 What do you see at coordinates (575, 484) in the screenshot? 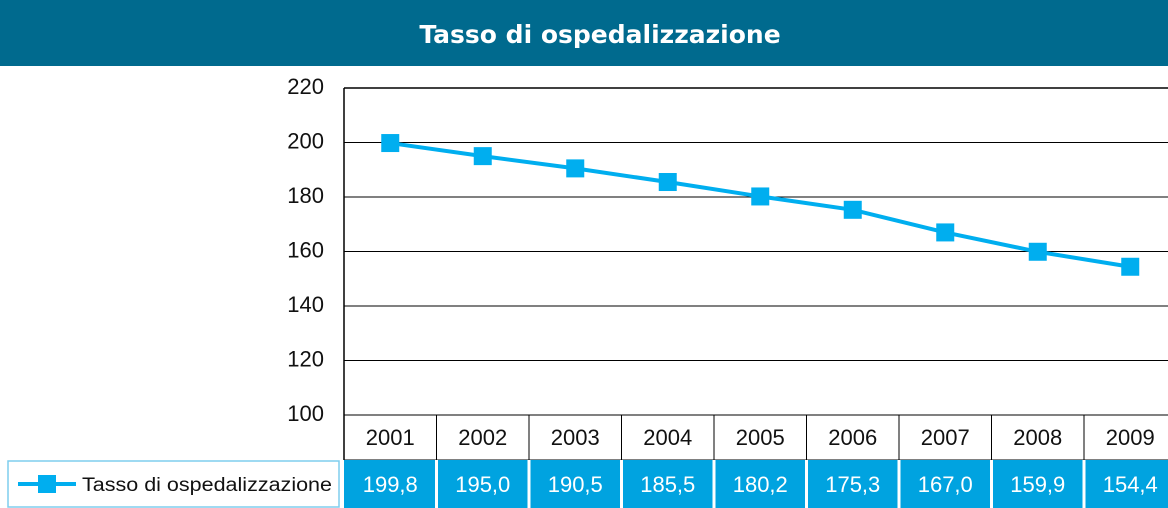
I see `value-label: 190,5` at bounding box center [575, 484].